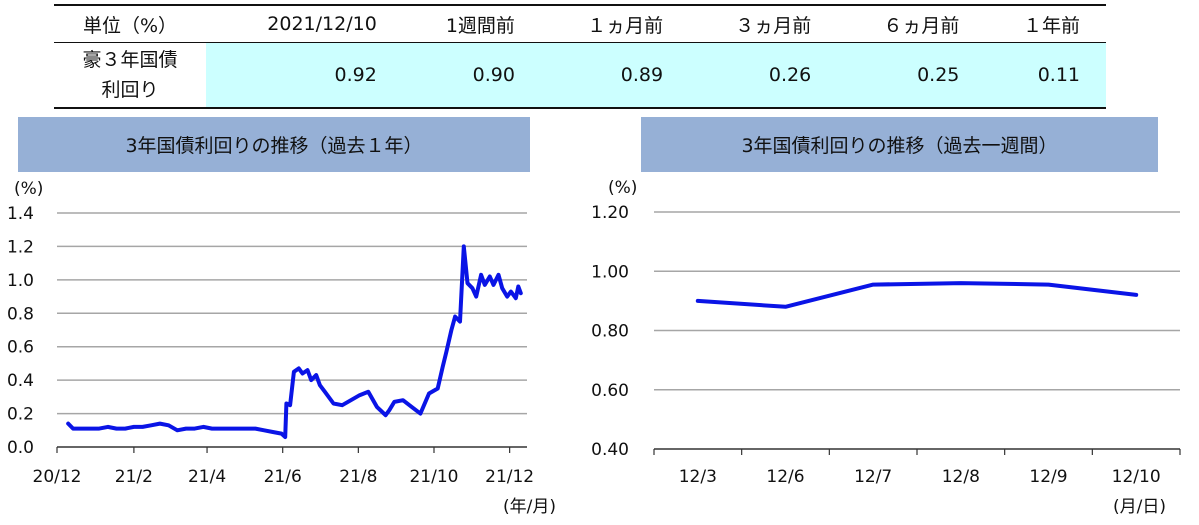 The image size is (1199, 525). Describe the element at coordinates (207, 477) in the screenshot. I see `x-tick-label: 21/4` at that location.